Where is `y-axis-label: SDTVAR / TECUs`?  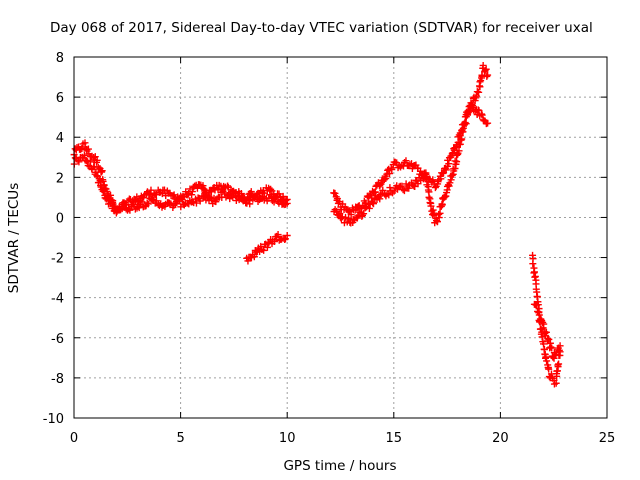 y-axis-label: SDTVAR / TECUs is located at coordinates (14, 238).